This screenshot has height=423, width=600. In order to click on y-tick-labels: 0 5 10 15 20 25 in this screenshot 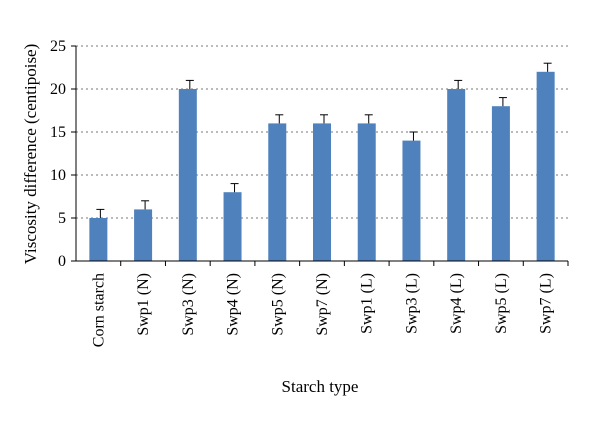, I will do `click(63, 154)`.